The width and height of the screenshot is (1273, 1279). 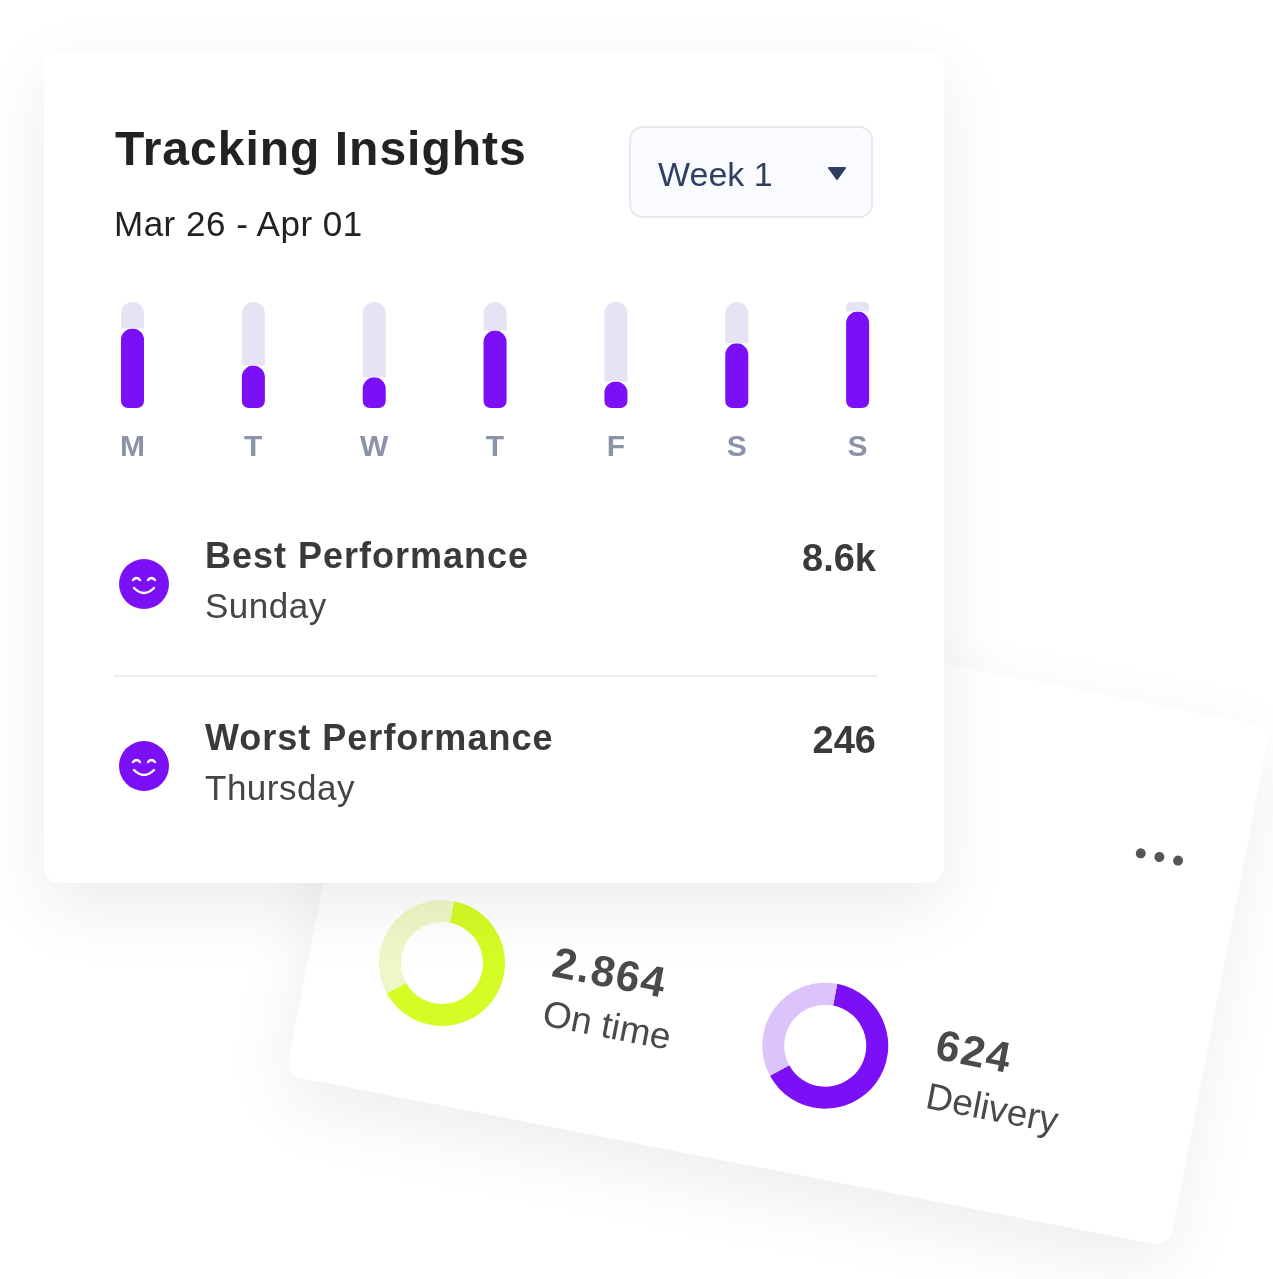 I want to click on text: Best Performance, so click(x=367, y=555).